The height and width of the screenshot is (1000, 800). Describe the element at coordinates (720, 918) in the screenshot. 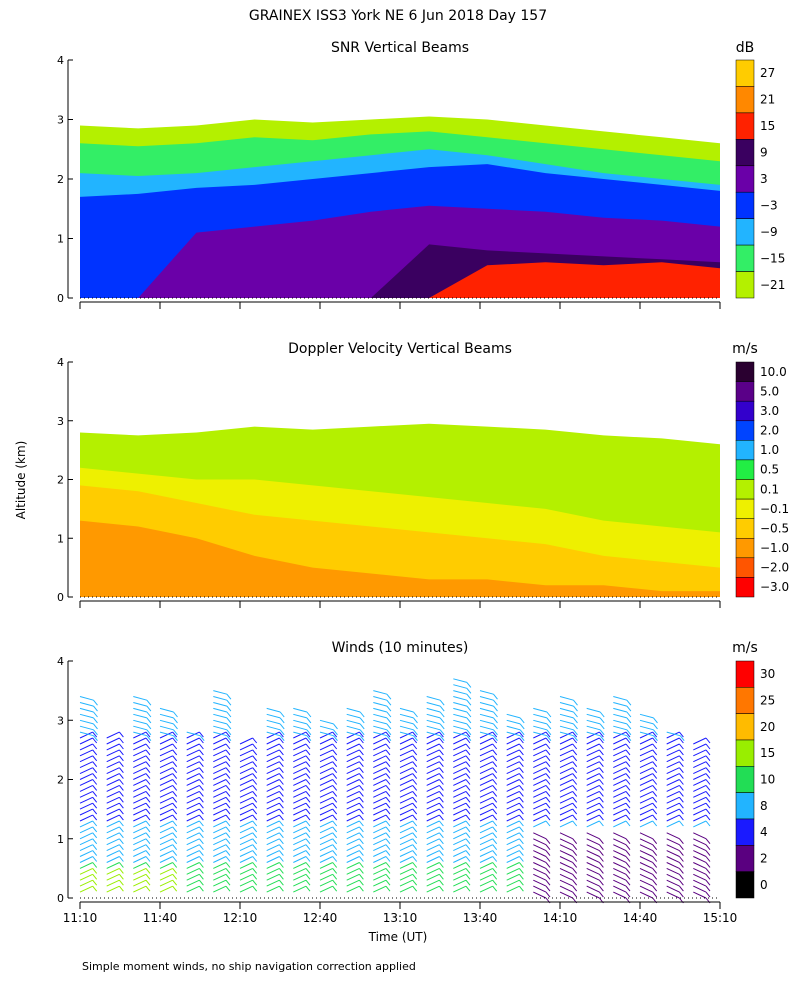

I see `x-tick-label: 15:10` at that location.